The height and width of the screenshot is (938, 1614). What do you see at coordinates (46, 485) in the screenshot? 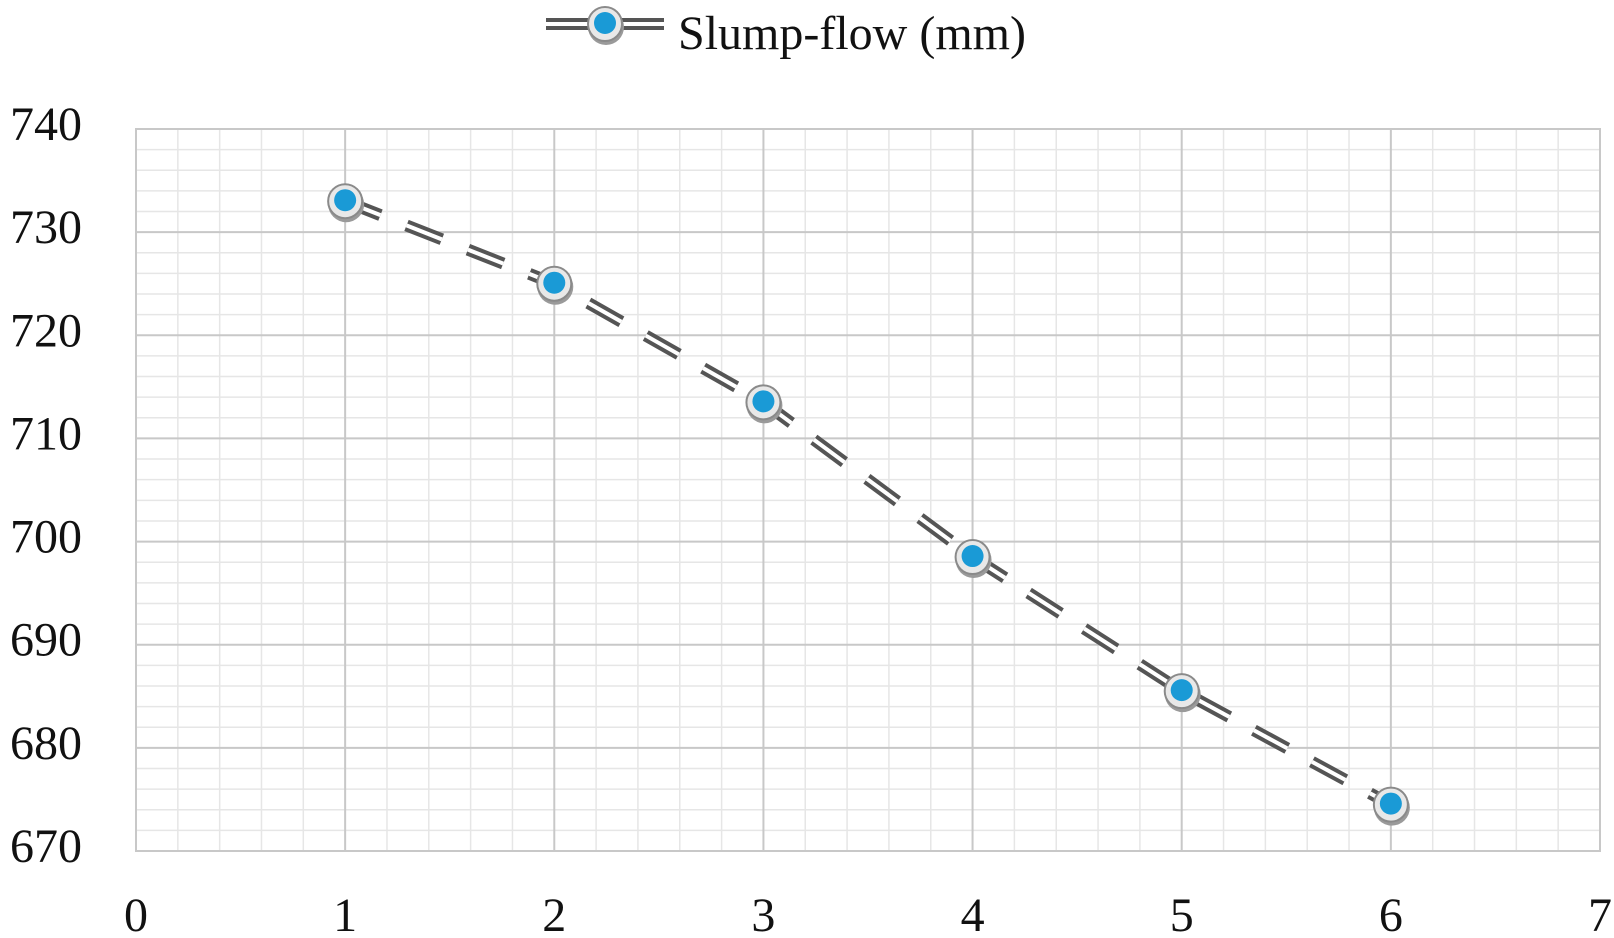
I see `y-axis-tick-labels: 670 680 690 700 710 720 730 740` at bounding box center [46, 485].